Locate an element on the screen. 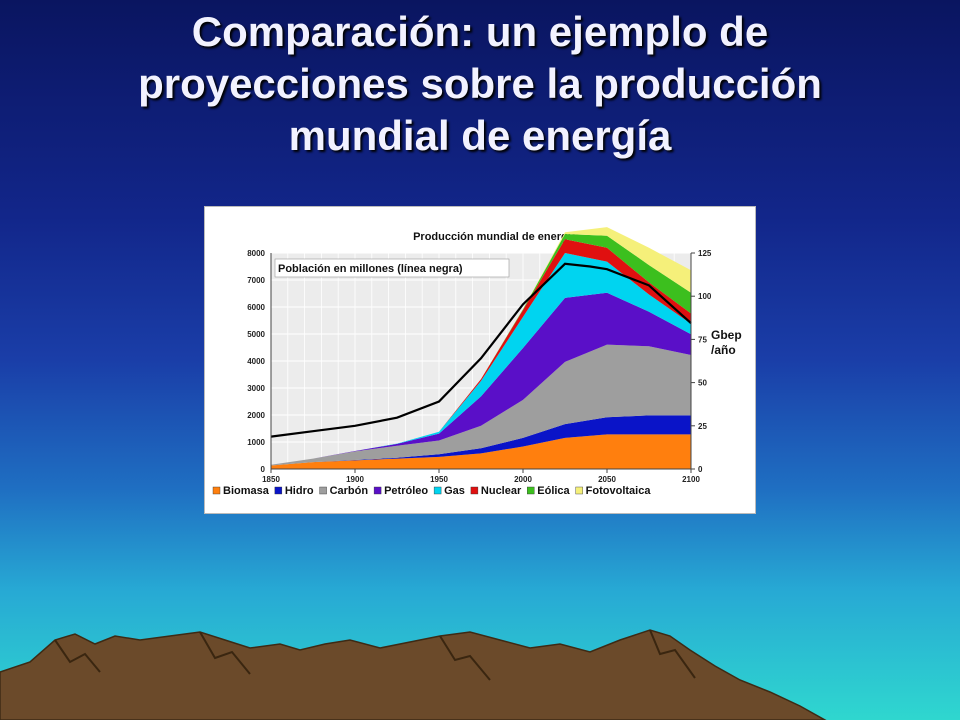 The width and height of the screenshot is (960, 720). legend-label-eólica: Eólica is located at coordinates (553, 491).